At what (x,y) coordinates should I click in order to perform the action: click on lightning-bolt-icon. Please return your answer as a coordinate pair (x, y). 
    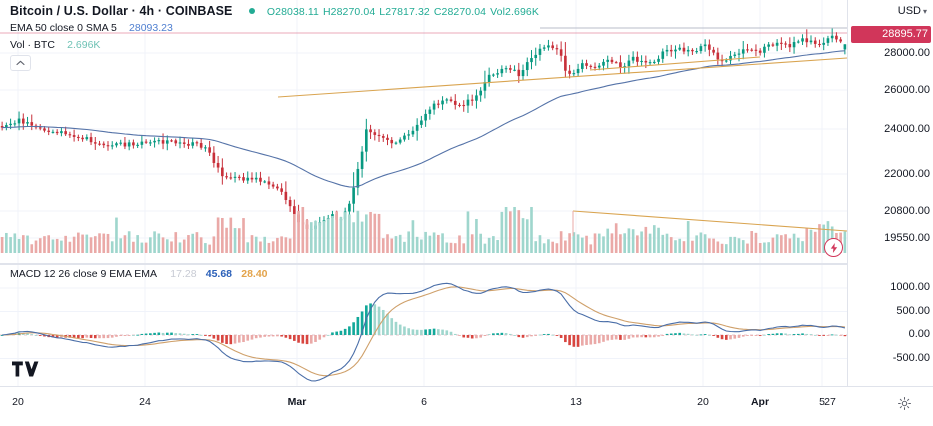
    Looking at the image, I should click on (833, 247).